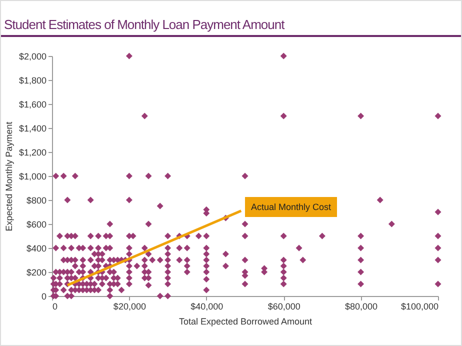  Describe the element at coordinates (231, 27) in the screenshot. I see `chart-title: Student Estimates of Monthly Loan Payment Amount` at that location.